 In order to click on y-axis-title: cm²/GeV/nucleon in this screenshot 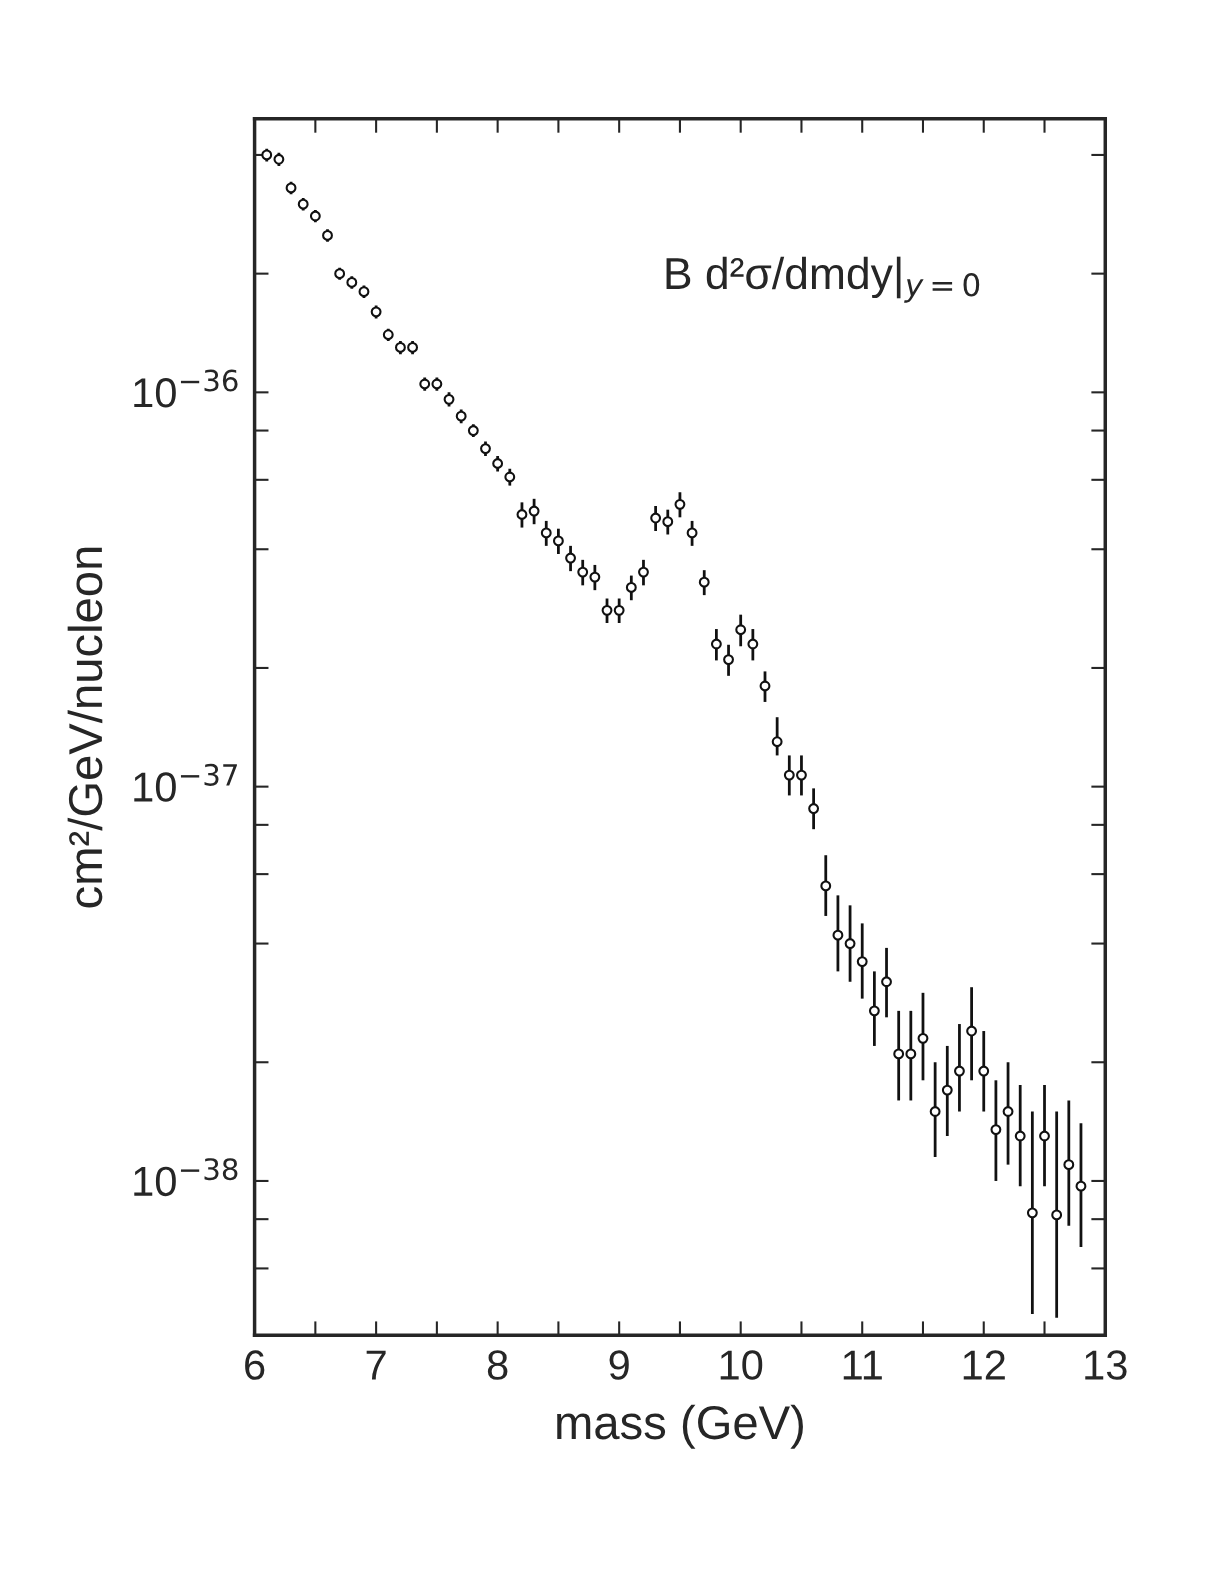, I will do `click(85, 727)`.